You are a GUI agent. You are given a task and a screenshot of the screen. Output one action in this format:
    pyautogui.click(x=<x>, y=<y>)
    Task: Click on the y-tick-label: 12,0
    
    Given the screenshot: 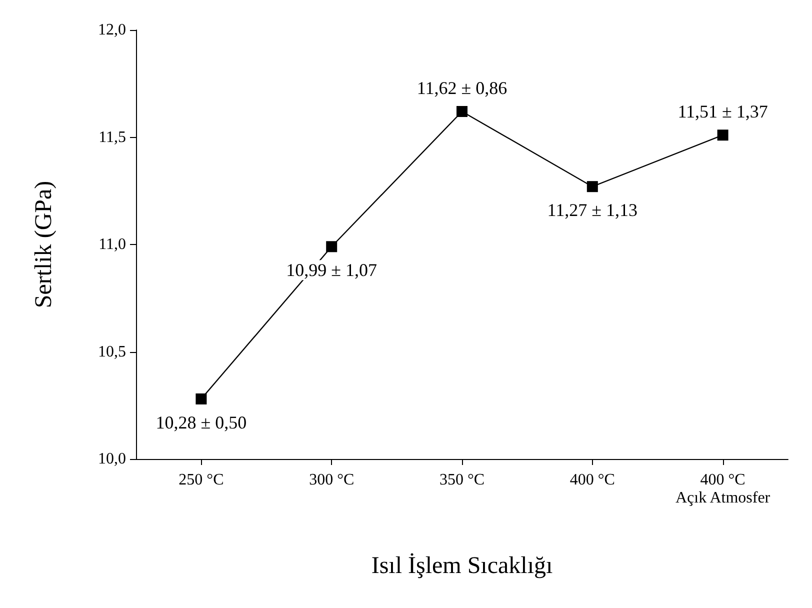 What is the action you would take?
    pyautogui.click(x=112, y=30)
    